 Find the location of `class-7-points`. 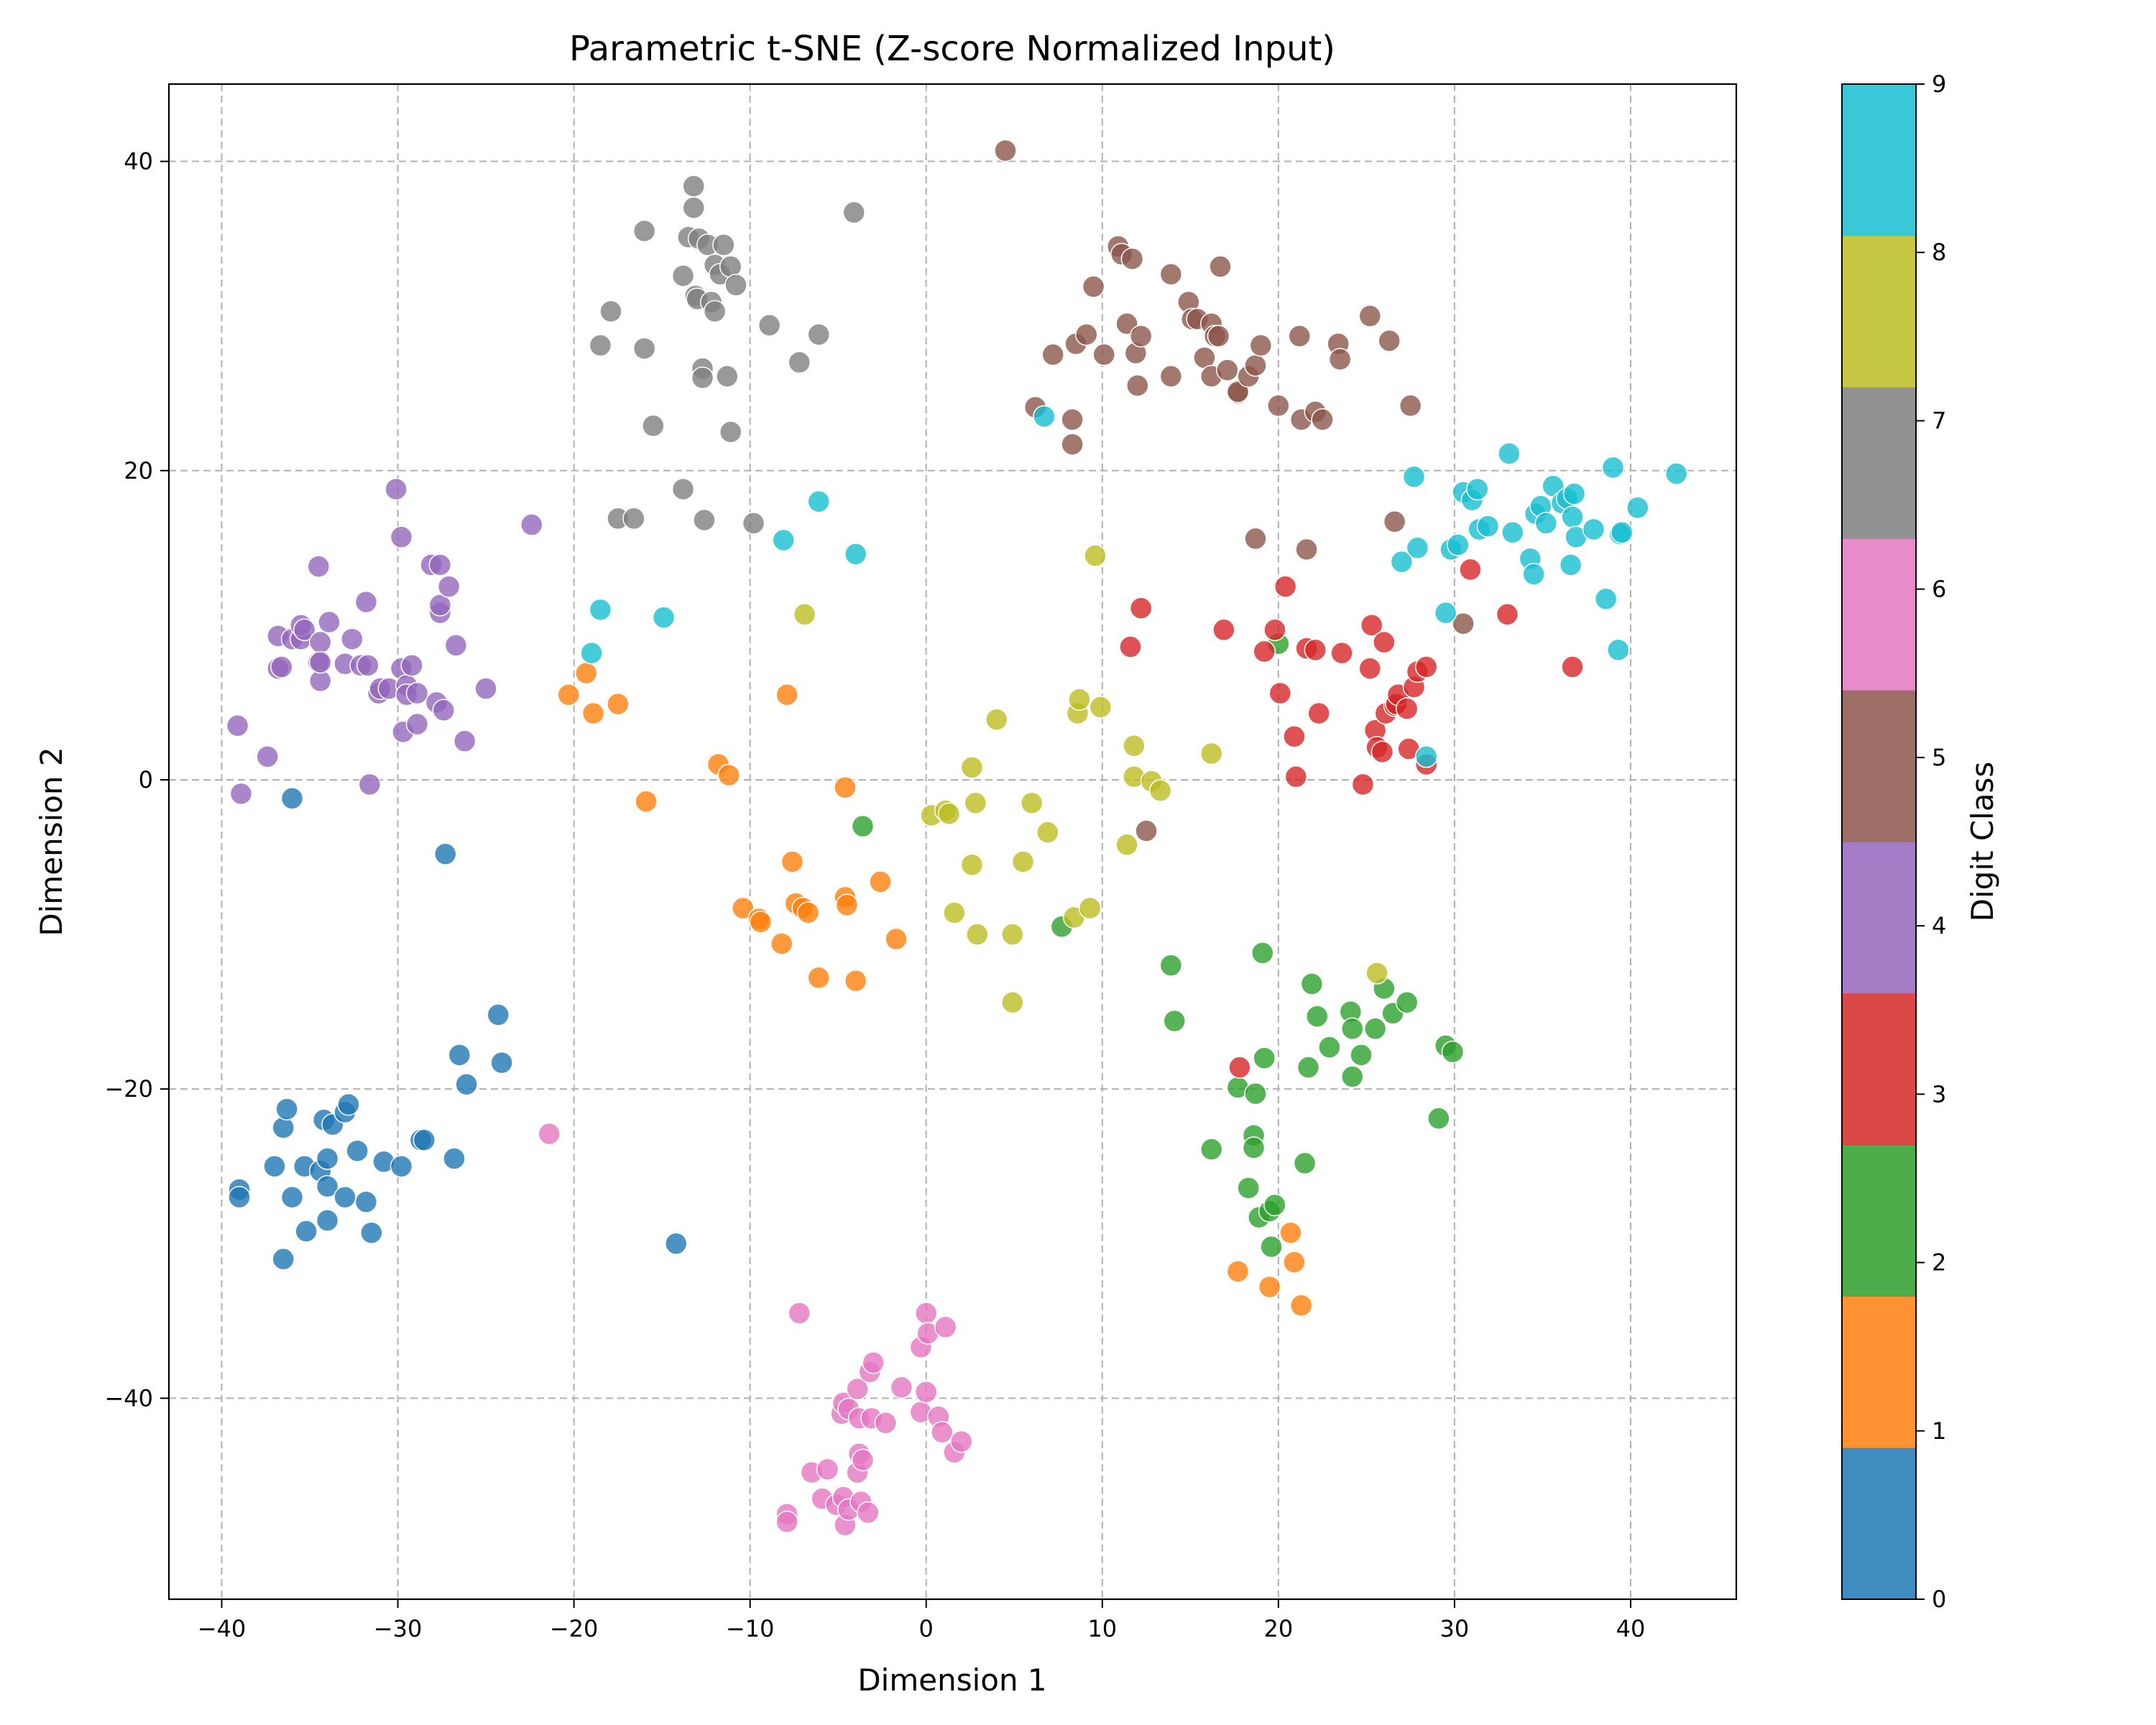

class-7-points is located at coordinates (728, 355).